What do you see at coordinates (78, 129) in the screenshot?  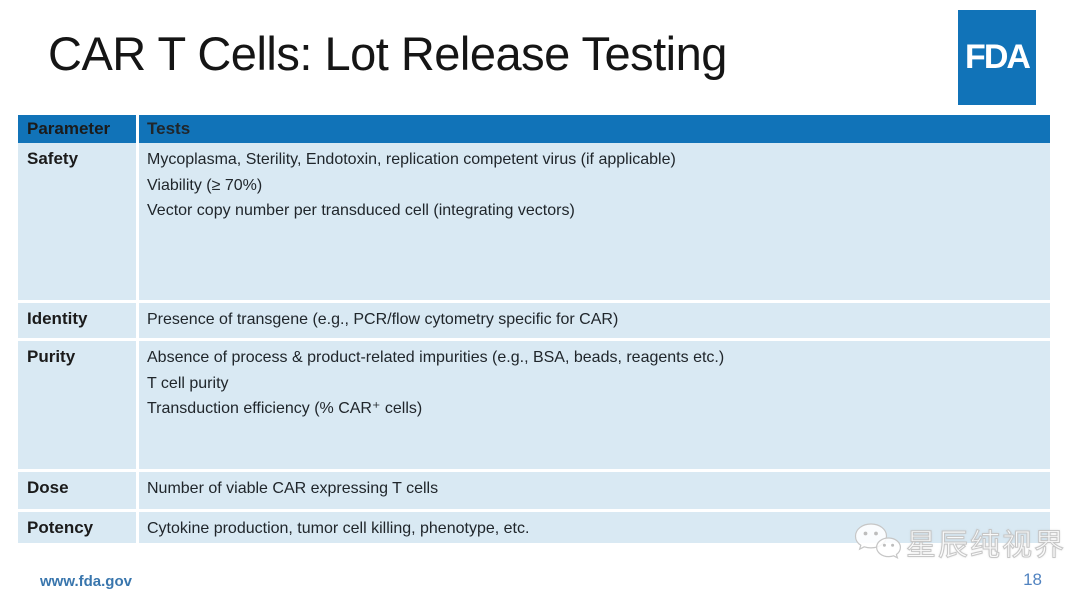 I see `column-header-parameter: Parameter` at bounding box center [78, 129].